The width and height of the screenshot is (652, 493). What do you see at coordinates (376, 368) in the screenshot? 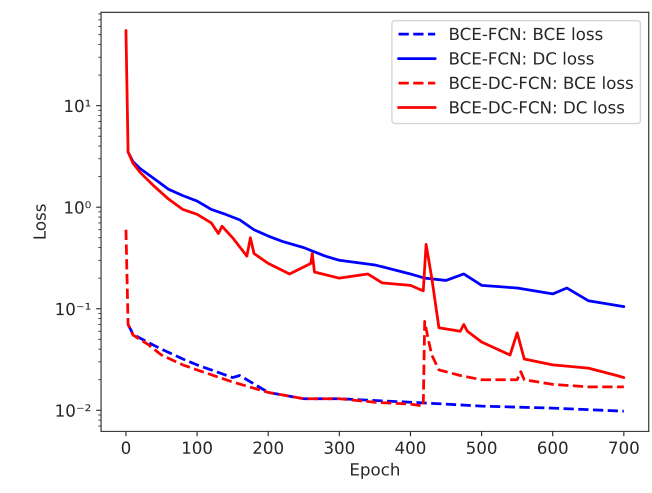
I see `line-series` at bounding box center [376, 368].